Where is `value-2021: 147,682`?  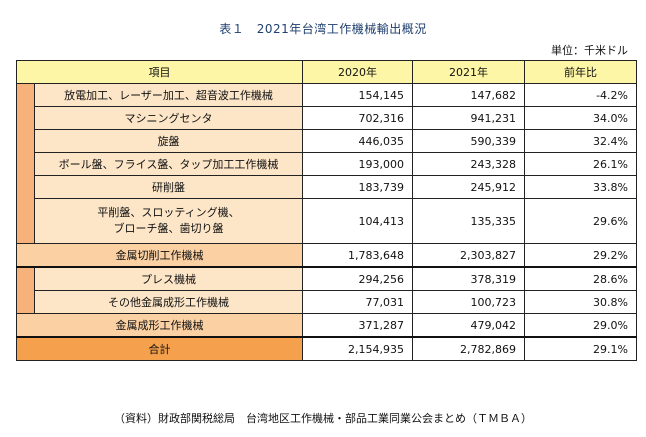 value-2021: 147,682 is located at coordinates (468, 95).